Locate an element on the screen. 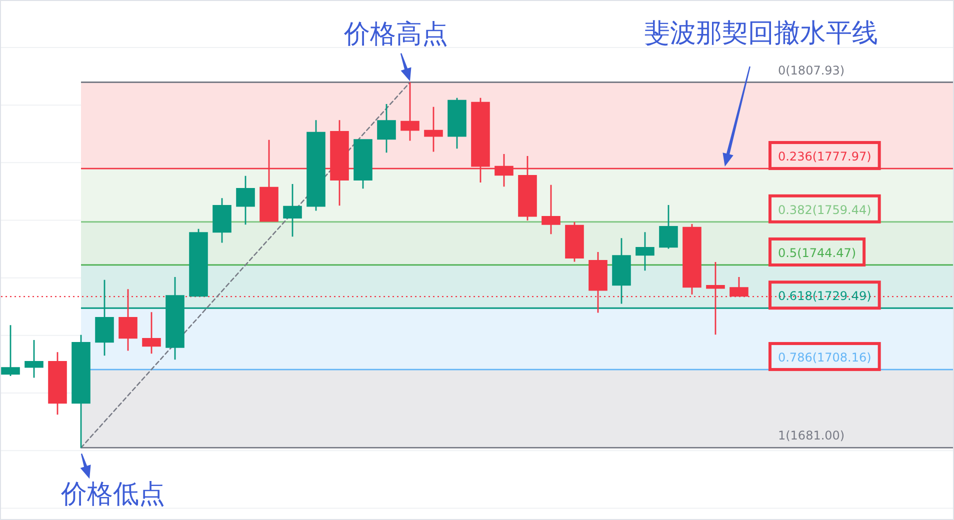 The image size is (954, 520). ref-line-label: 0.236(1777.97) is located at coordinates (825, 157).